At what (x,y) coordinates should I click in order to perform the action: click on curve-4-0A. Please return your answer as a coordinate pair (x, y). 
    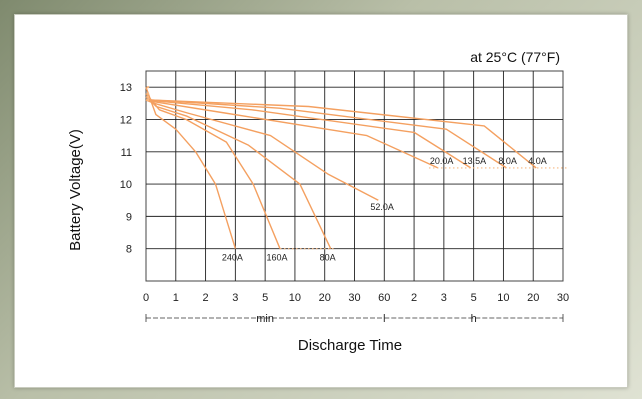
    Looking at the image, I should click on (341, 134).